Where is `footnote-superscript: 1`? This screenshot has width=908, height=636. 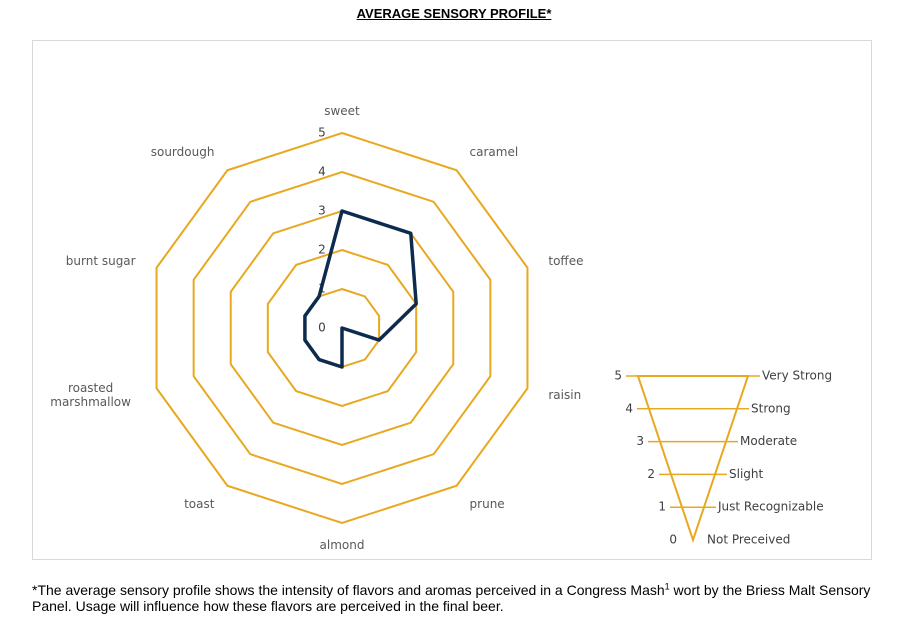 footnote-superscript: 1 is located at coordinates (667, 586).